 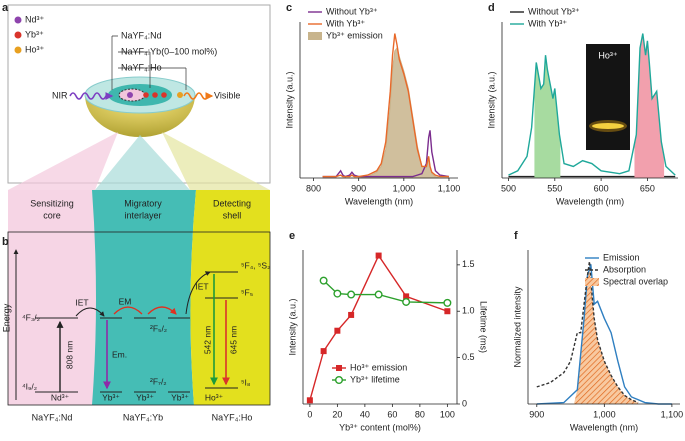 What do you see at coordinates (31, 317) in the screenshot?
I see `level-label: ⁴F₃/₂` at bounding box center [31, 317].